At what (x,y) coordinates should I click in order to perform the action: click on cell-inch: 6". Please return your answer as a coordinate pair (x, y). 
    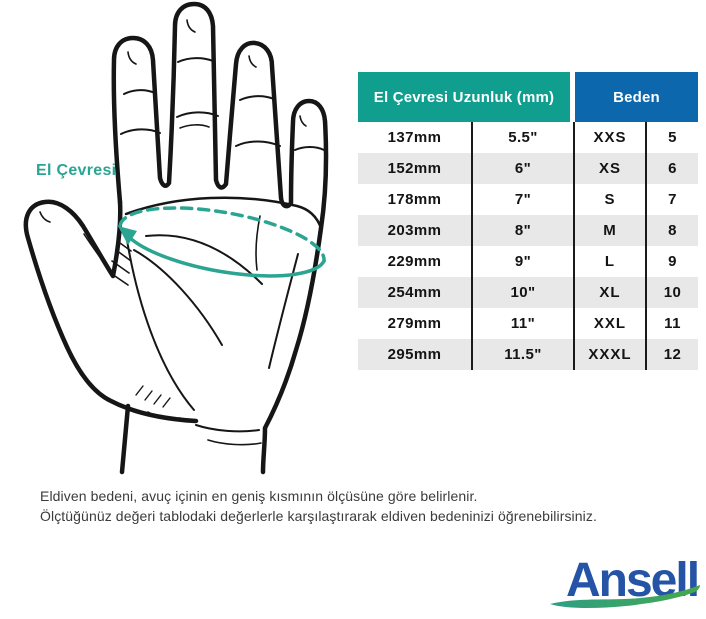
    Looking at the image, I should click on (524, 168).